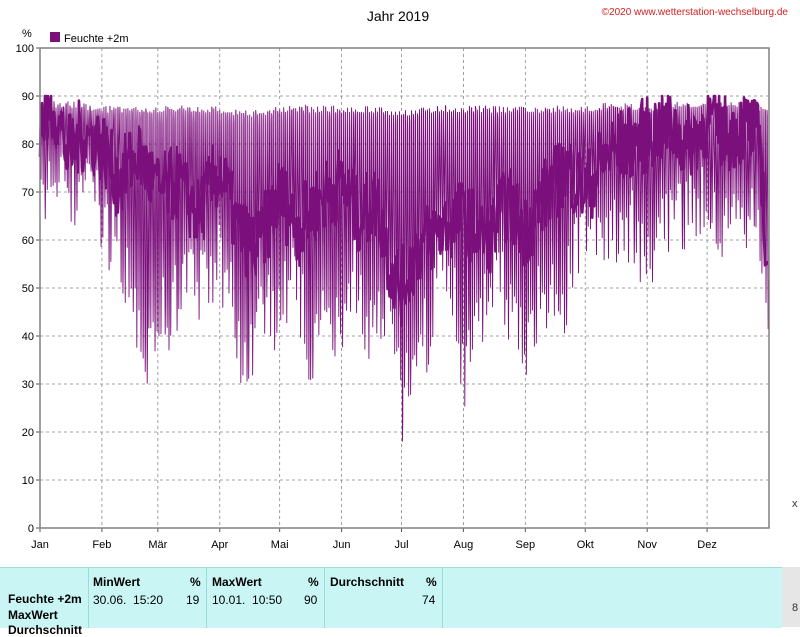 The height and width of the screenshot is (637, 800). I want to click on x-tick-label: Sep, so click(526, 545).